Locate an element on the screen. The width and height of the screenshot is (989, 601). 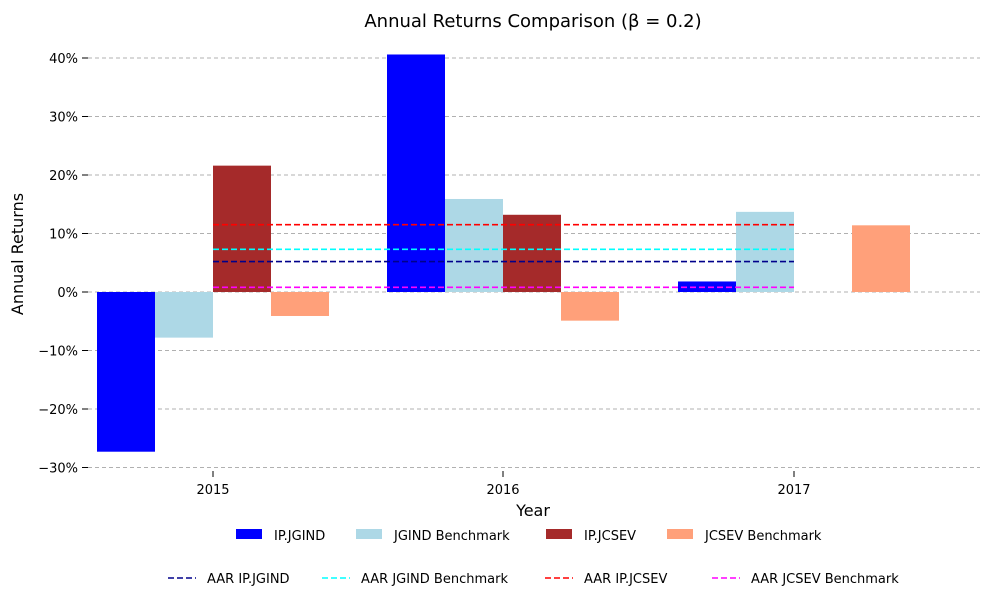
bar-ip-jgind-2017 is located at coordinates (707, 286).